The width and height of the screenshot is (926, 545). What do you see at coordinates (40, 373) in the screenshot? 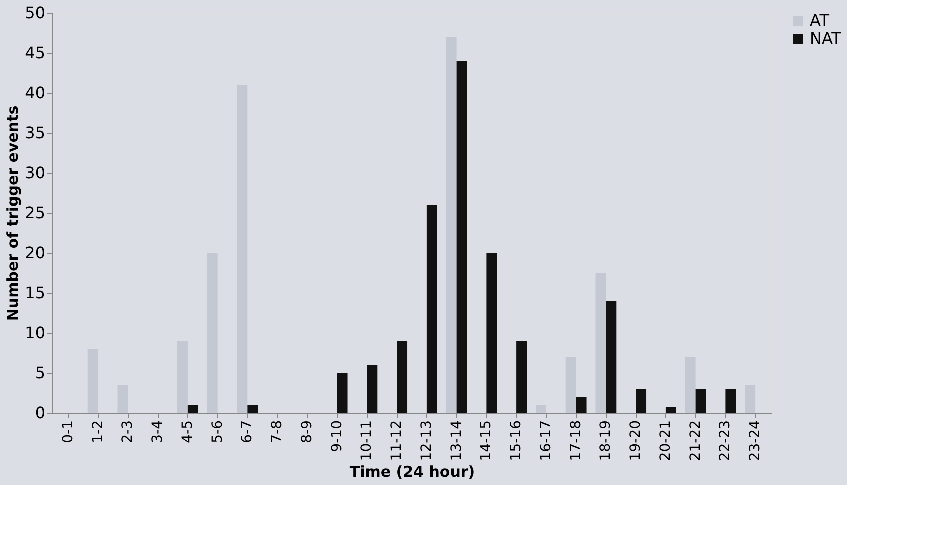
I see `y-tick-label: 5` at bounding box center [40, 373].